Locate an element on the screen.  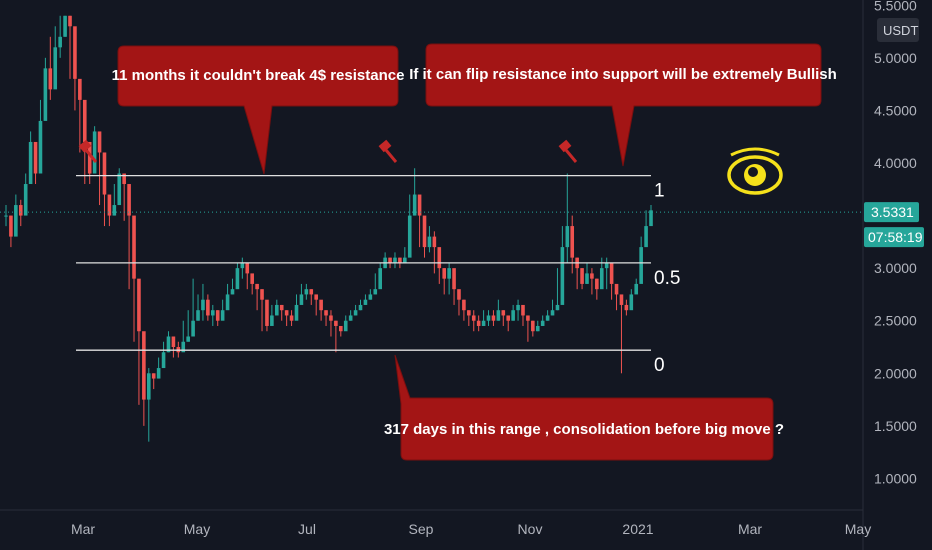
currency-label: USDT is located at coordinates (900, 30).